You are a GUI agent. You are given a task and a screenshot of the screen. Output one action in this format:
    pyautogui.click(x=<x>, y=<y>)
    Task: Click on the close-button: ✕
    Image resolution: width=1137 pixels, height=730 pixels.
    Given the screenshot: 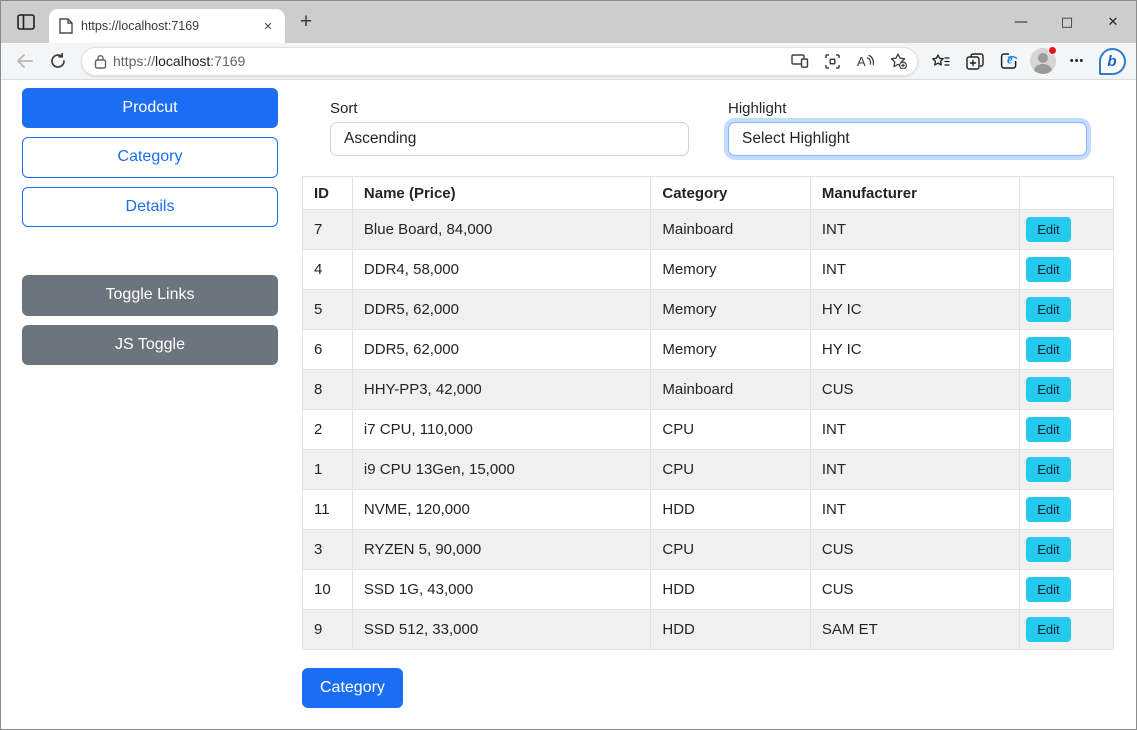 What is the action you would take?
    pyautogui.click(x=1113, y=22)
    